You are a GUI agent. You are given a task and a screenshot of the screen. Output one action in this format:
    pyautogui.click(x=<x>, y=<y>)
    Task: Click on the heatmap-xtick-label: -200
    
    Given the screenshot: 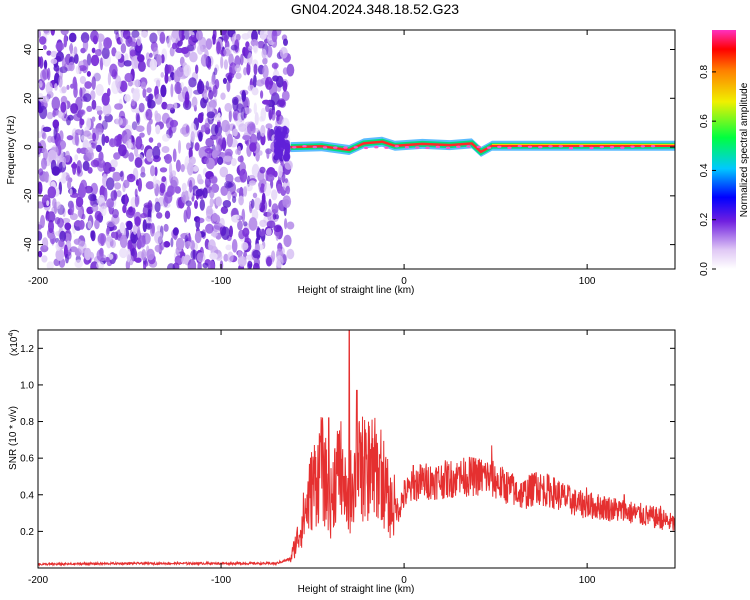 What is the action you would take?
    pyautogui.click(x=38, y=281)
    